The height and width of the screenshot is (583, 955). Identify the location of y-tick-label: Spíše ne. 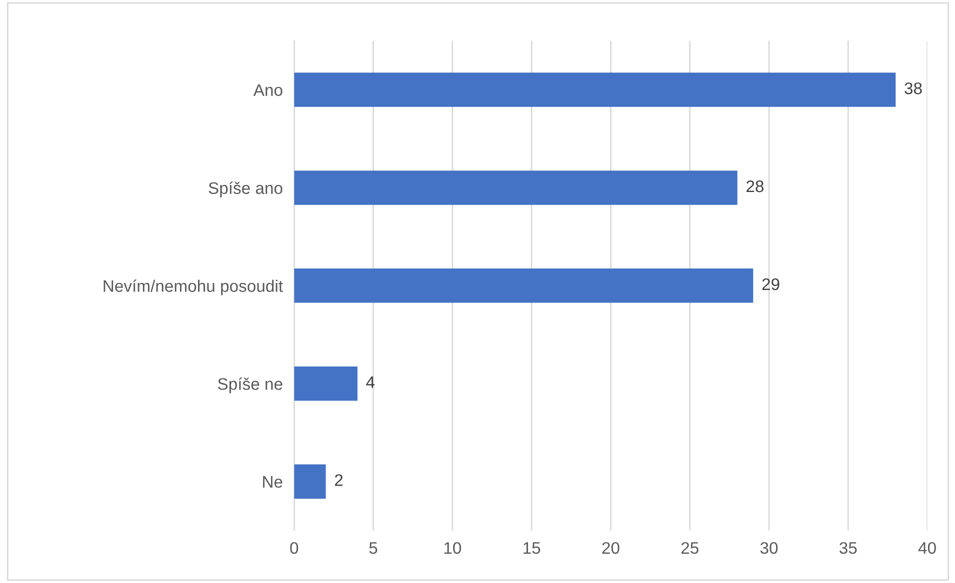
(250, 385).